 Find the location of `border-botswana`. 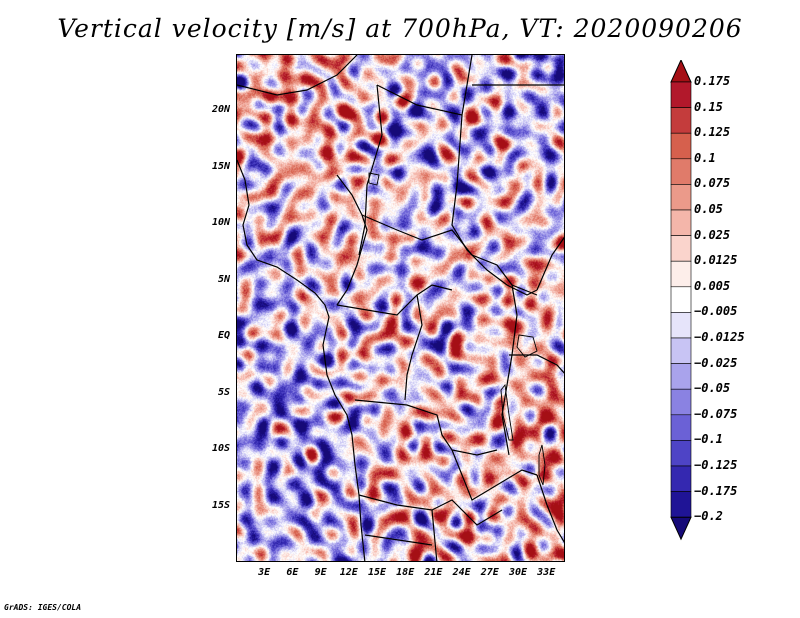

border-botswana is located at coordinates (434, 535).